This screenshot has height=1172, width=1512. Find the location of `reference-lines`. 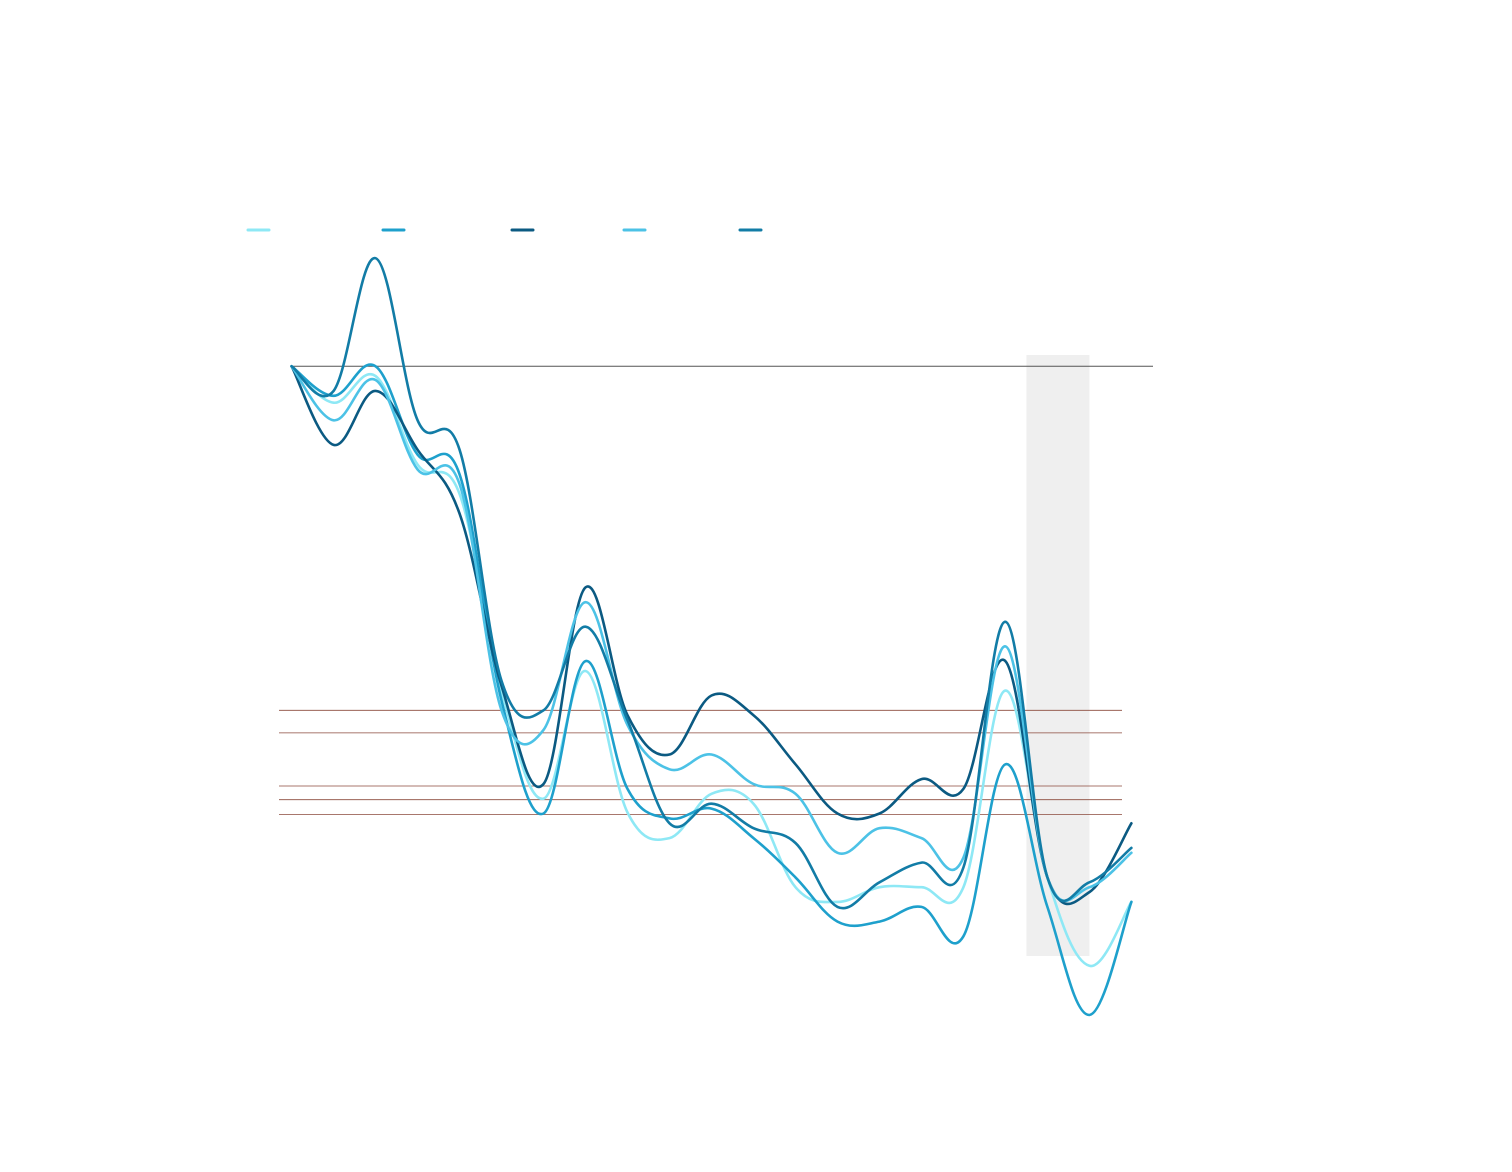

reference-lines is located at coordinates (700, 762).